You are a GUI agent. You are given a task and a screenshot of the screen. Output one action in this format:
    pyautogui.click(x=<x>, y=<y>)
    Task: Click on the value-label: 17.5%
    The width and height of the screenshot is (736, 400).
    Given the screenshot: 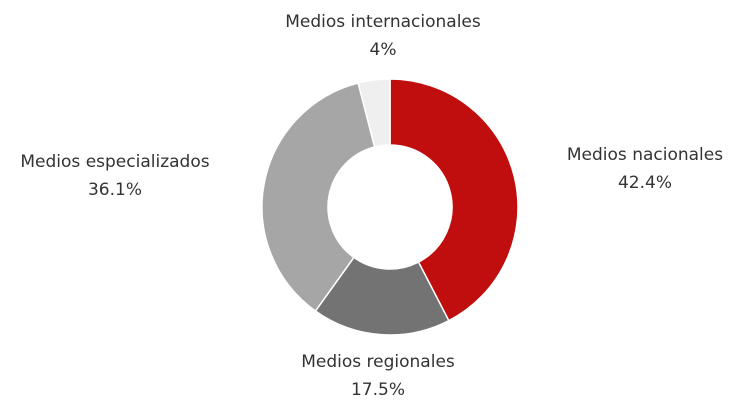 What is the action you would take?
    pyautogui.click(x=378, y=390)
    